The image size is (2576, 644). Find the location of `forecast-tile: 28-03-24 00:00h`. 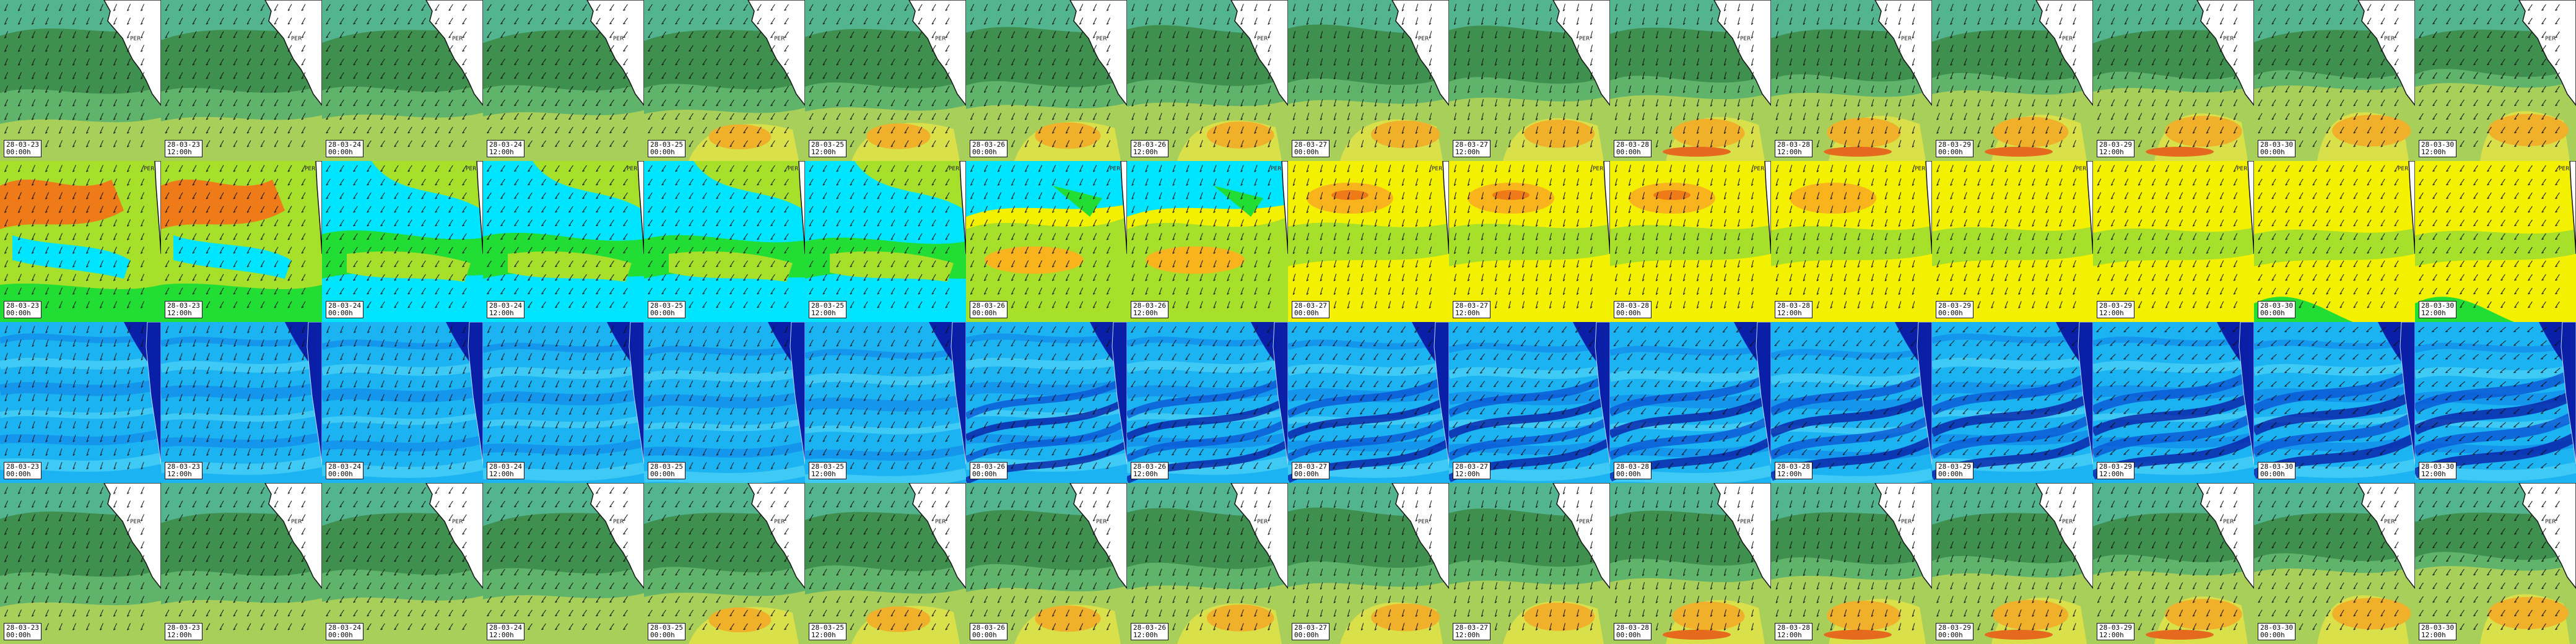

forecast-tile: 28-03-24 00:00h is located at coordinates (402, 402).